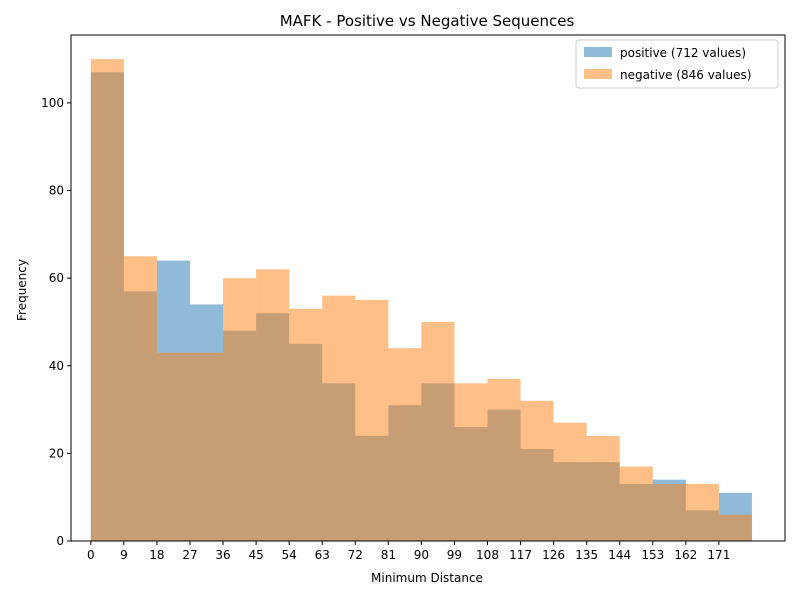 The height and width of the screenshot is (600, 800). Describe the element at coordinates (454, 555) in the screenshot. I see `x-tick-label: 99` at that location.